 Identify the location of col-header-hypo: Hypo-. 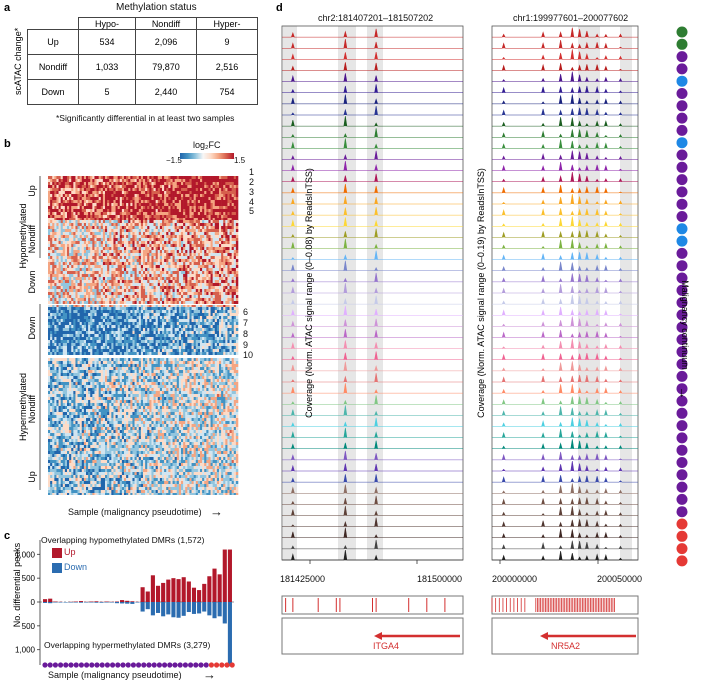
(107, 23).